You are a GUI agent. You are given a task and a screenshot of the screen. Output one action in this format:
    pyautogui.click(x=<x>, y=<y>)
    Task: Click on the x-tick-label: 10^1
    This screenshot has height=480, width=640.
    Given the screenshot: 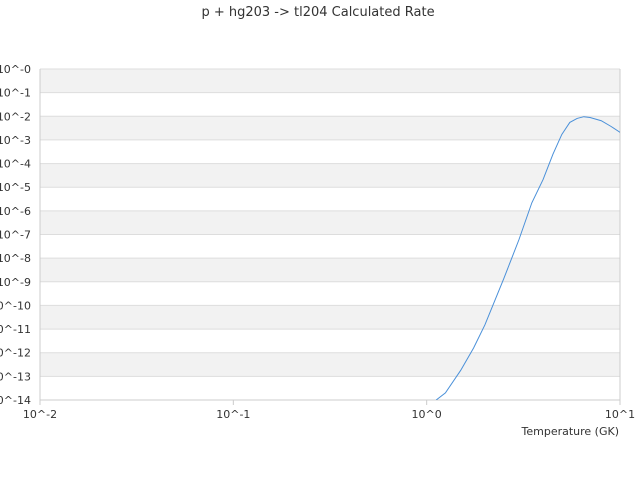 What is the action you would take?
    pyautogui.click(x=620, y=414)
    